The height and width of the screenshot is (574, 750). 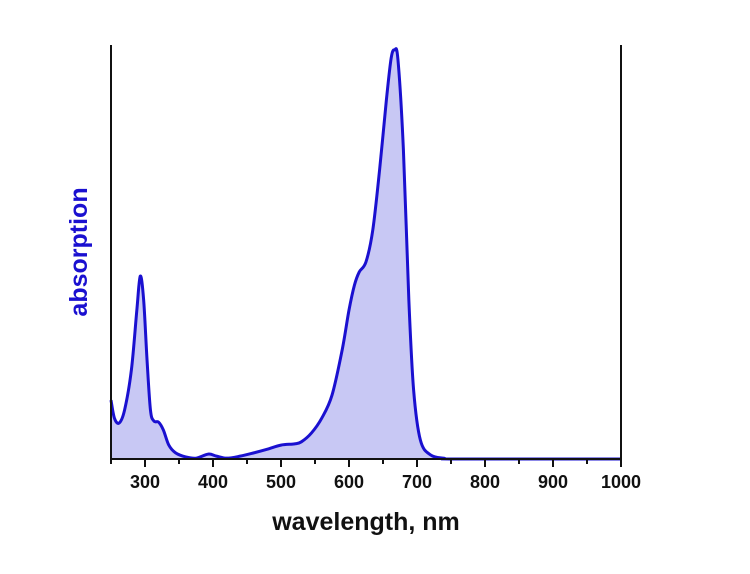 I want to click on x-tick-label: 300, so click(x=145, y=482).